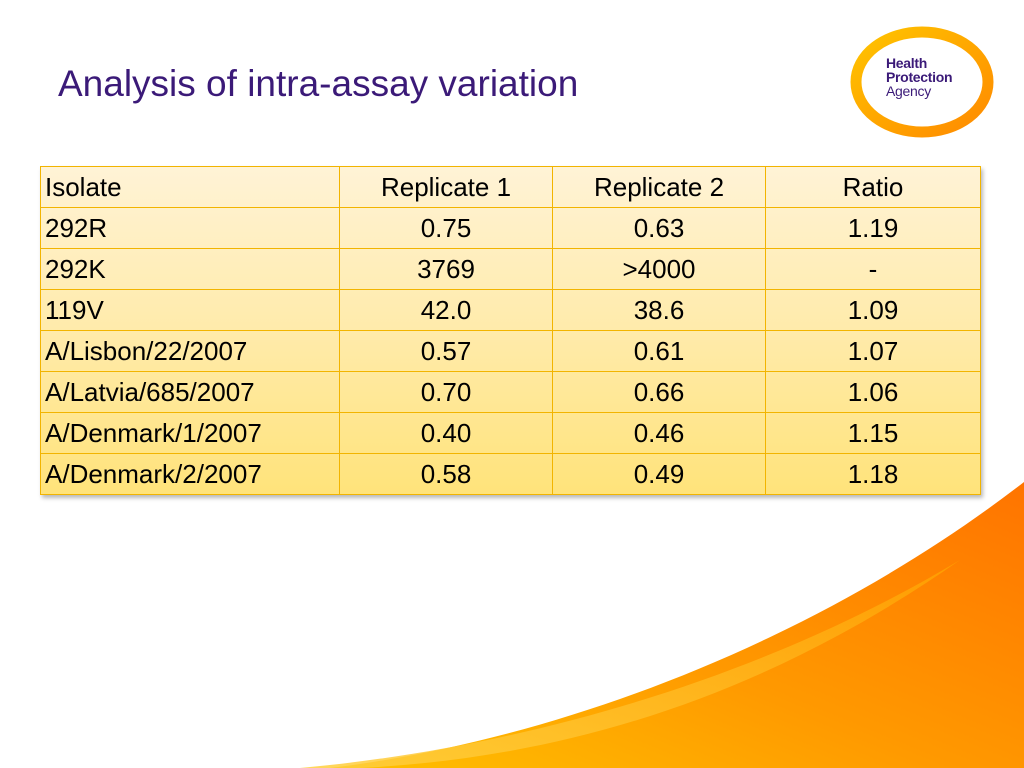 Image resolution: width=1024 pixels, height=768 pixels. Describe the element at coordinates (873, 228) in the screenshot. I see `ratio-cell: 1.19` at that location.